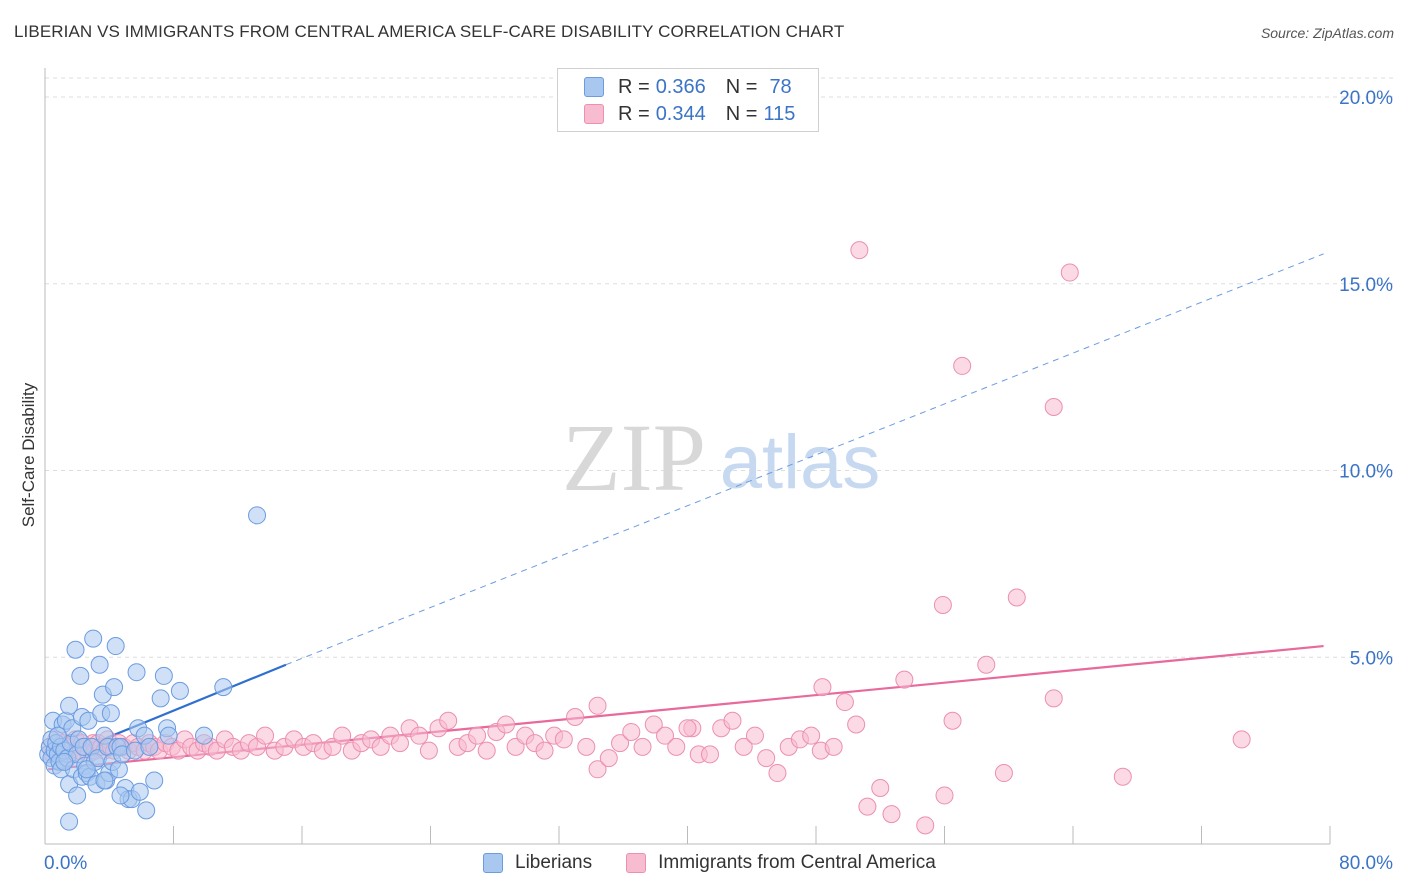  Describe the element at coordinates (797, 862) in the screenshot. I see `series-label-immigrants: Immigrants from Central America` at that location.